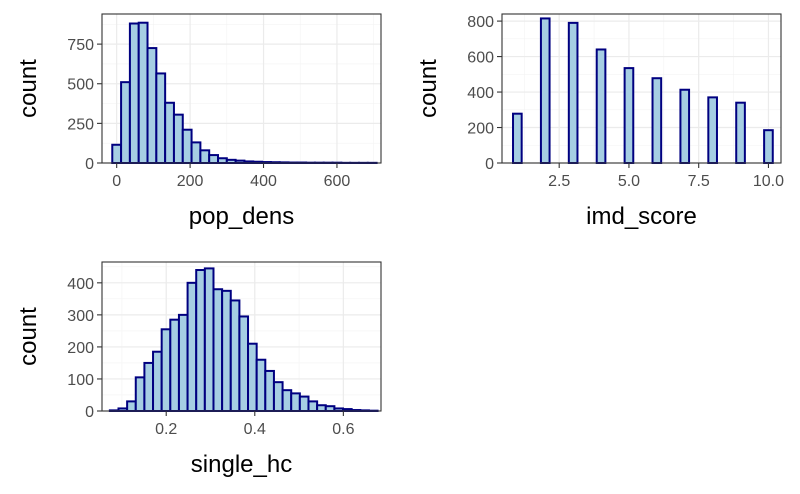 The height and width of the screenshot is (494, 800). Describe the element at coordinates (89, 412) in the screenshot. I see `single-hc-y-tick-label: 0` at that location.